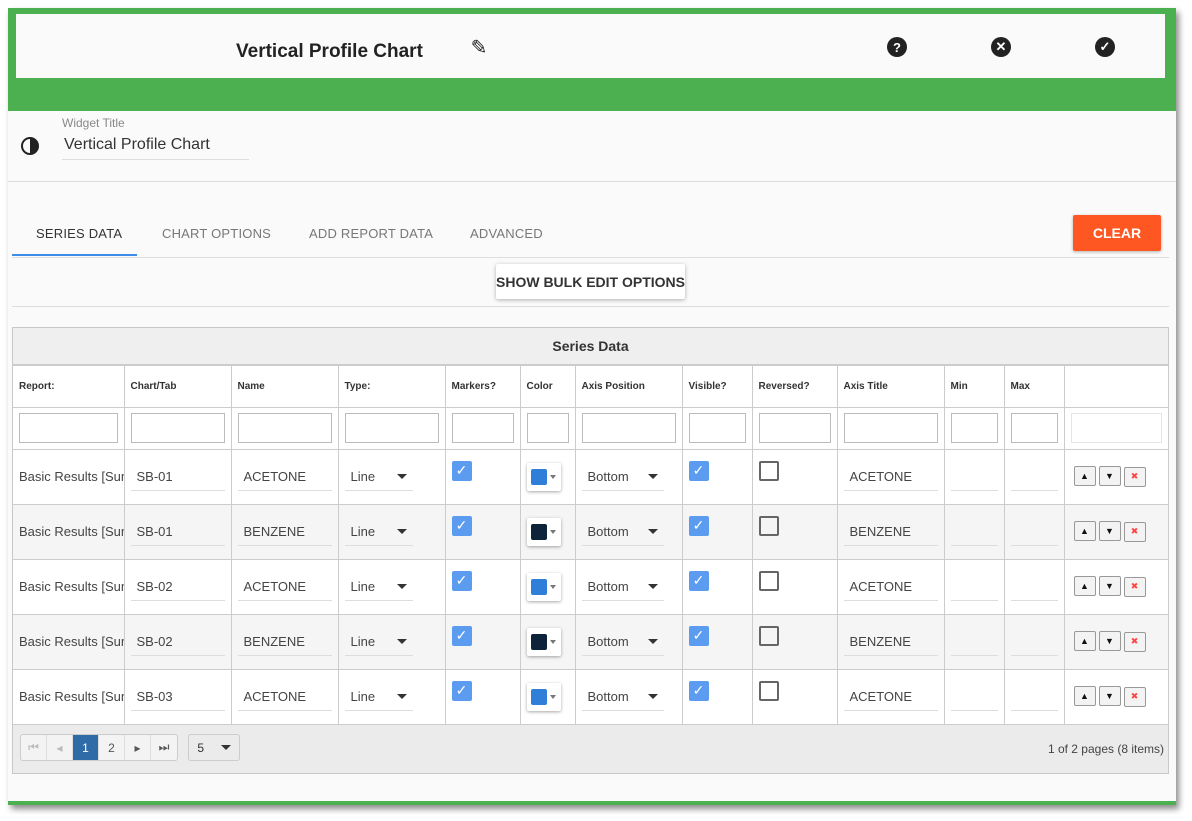 This screenshot has width=1192, height=821. I want to click on last-page-icon: ⏭, so click(164, 747).